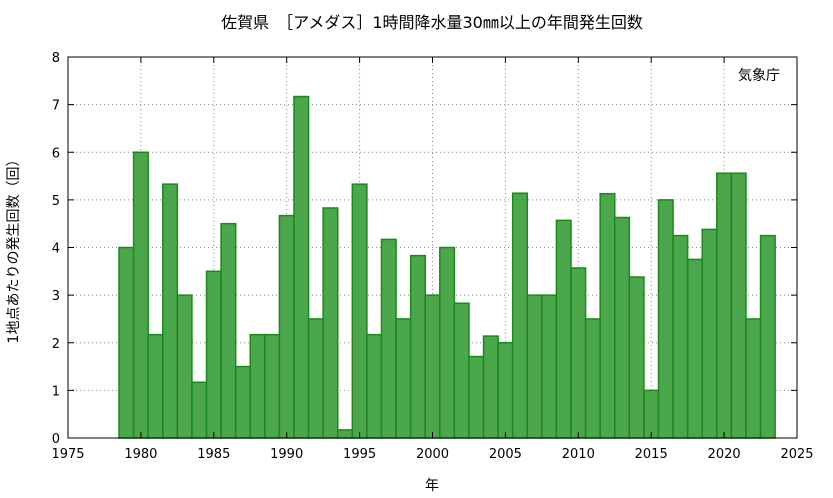 Image resolution: width=833 pixels, height=498 pixels. Describe the element at coordinates (796, 454) in the screenshot. I see `x-tick-label: 2025` at that location.